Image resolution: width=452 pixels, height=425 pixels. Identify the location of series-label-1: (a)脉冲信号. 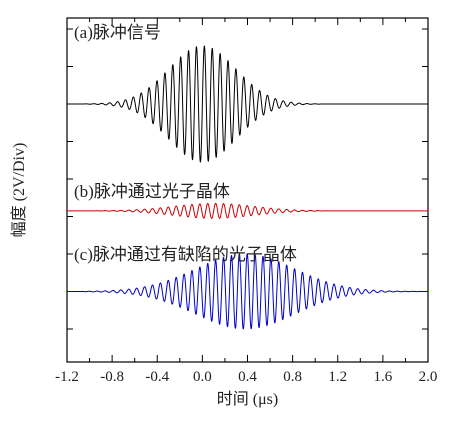
(117, 32).